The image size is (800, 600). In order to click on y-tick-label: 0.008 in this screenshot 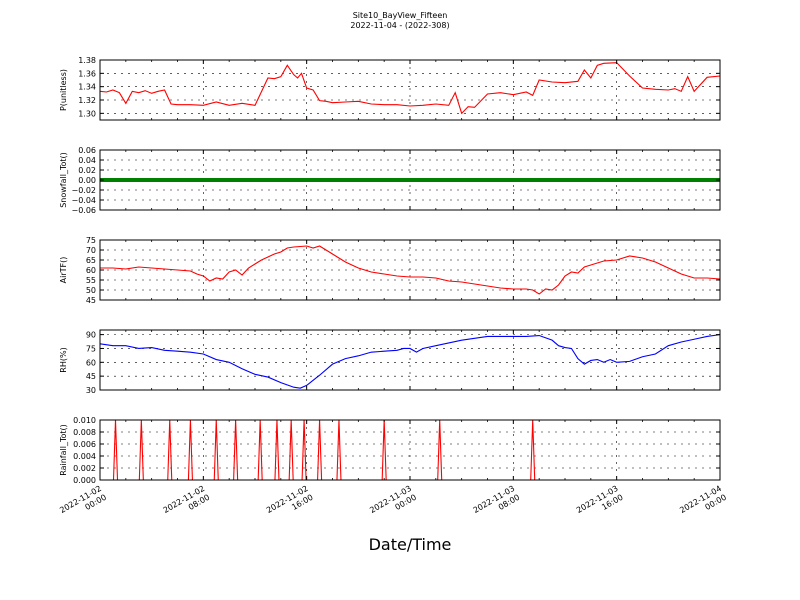, I will do `click(84, 432)`.